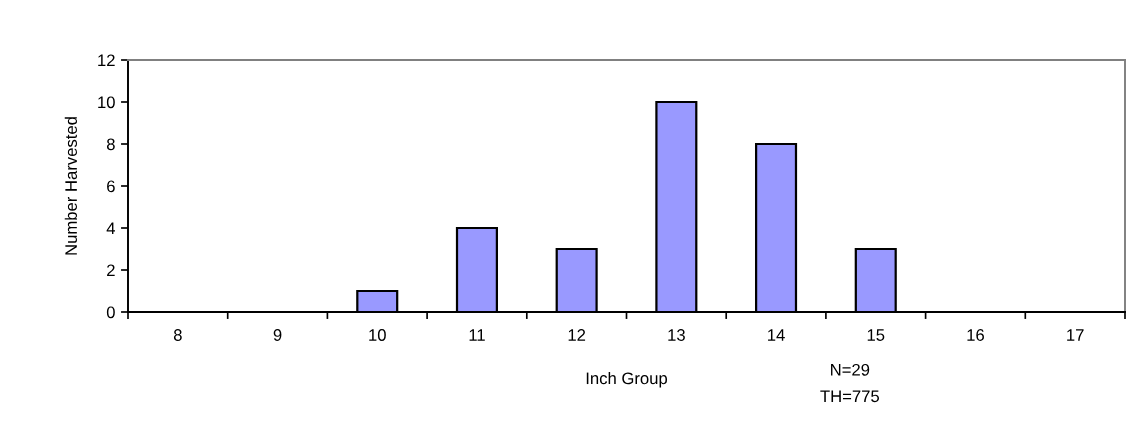 The height and width of the screenshot is (434, 1141). Describe the element at coordinates (177, 335) in the screenshot. I see `x-tick-label: 8` at that location.